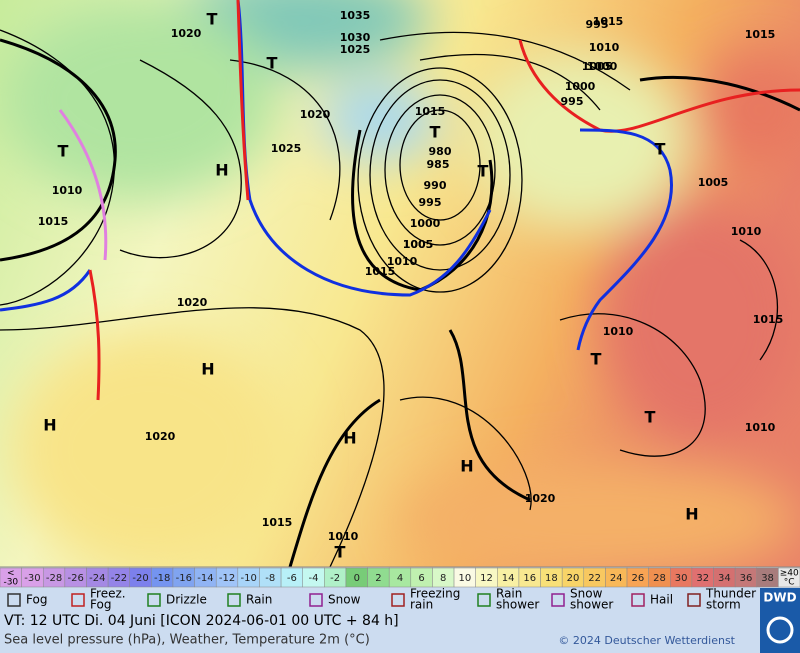  I want to click on scale-label: 22, so click(594, 578).